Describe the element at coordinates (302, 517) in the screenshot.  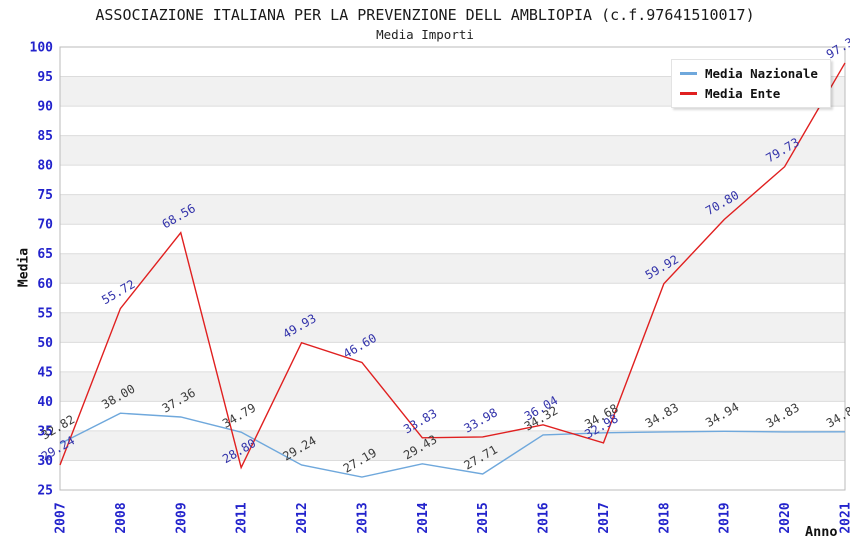
I see `x-tick-label: 2012` at that location.